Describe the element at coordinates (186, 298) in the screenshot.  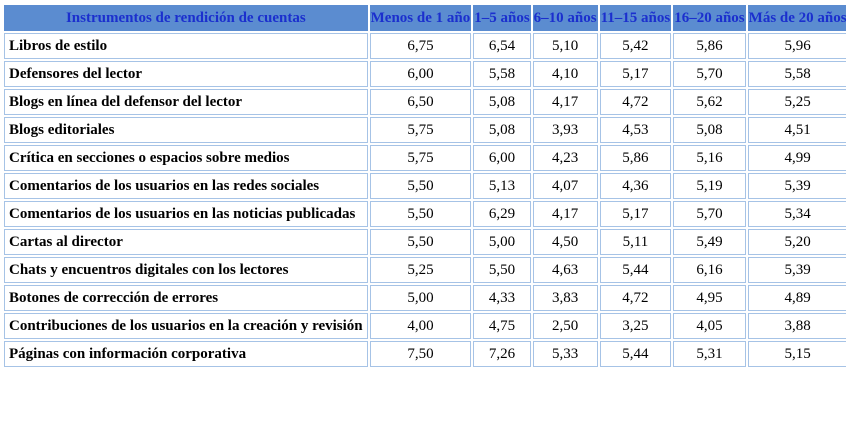
I see `row-label-cell: Botones de corrección de errores` at that location.